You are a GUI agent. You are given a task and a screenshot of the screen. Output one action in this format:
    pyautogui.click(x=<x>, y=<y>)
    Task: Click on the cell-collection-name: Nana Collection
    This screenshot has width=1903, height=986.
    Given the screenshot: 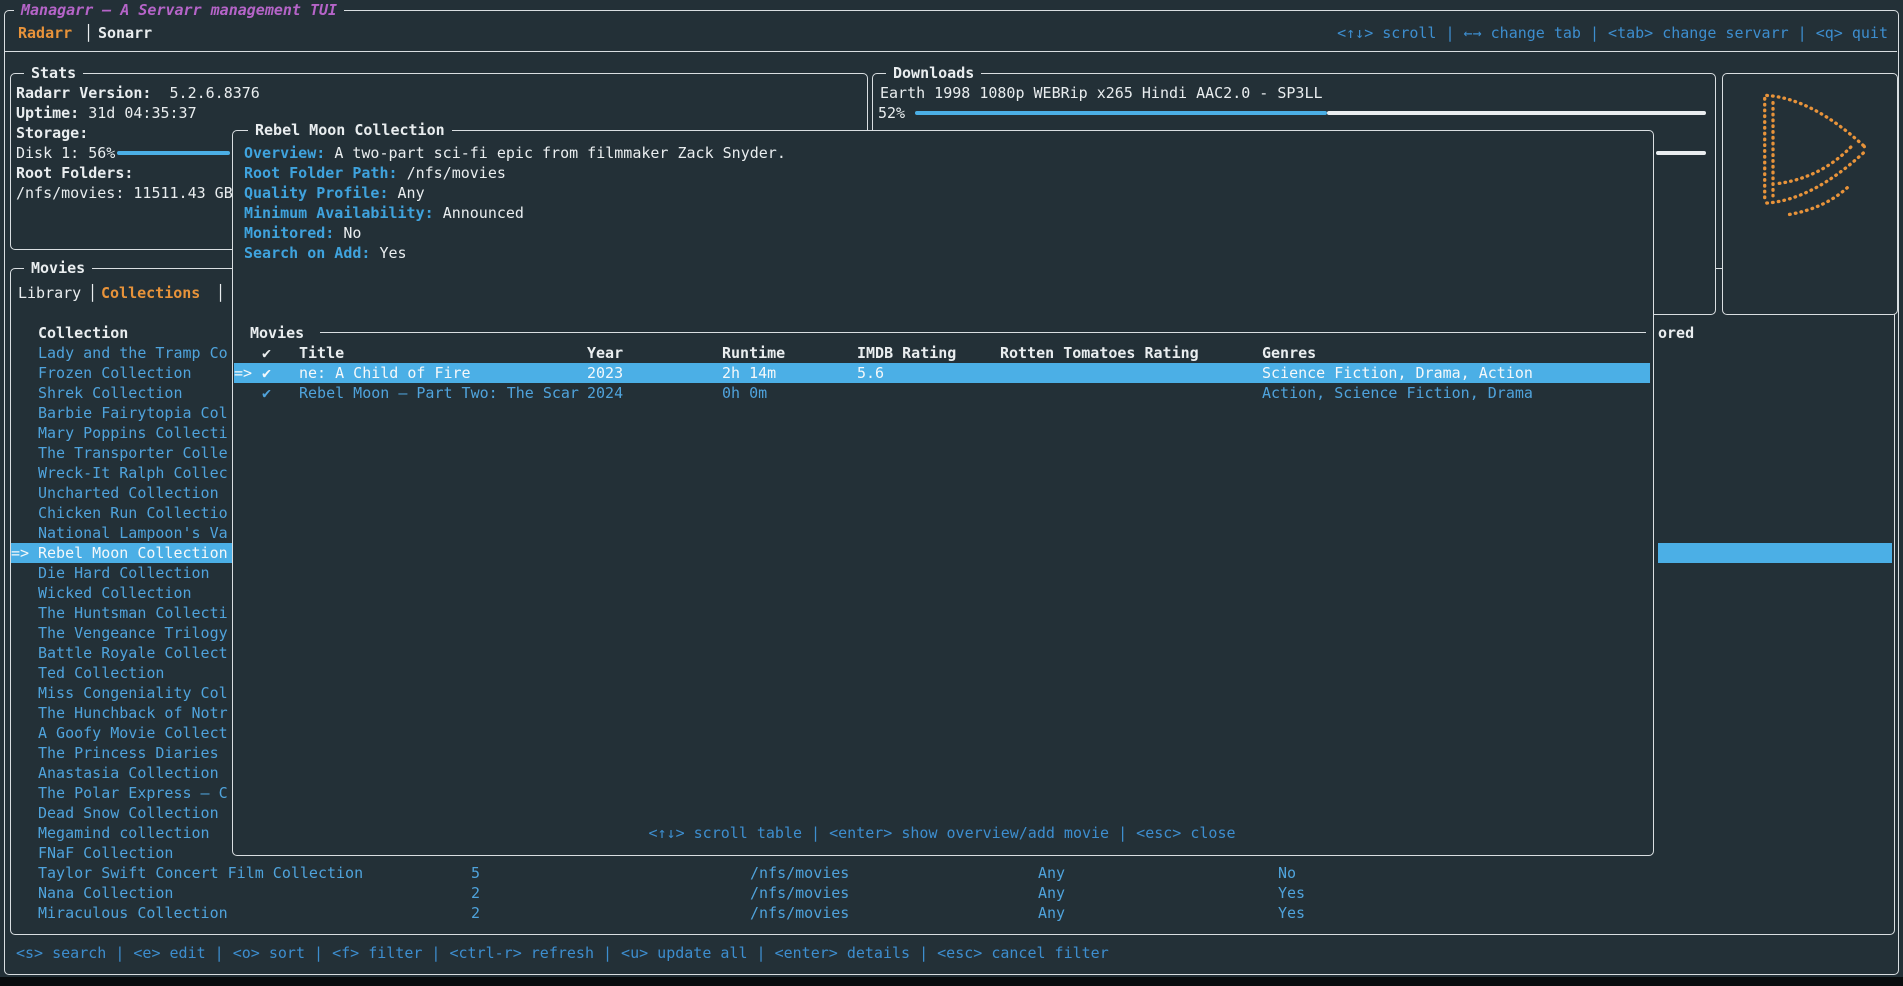 What is the action you would take?
    pyautogui.click(x=106, y=893)
    